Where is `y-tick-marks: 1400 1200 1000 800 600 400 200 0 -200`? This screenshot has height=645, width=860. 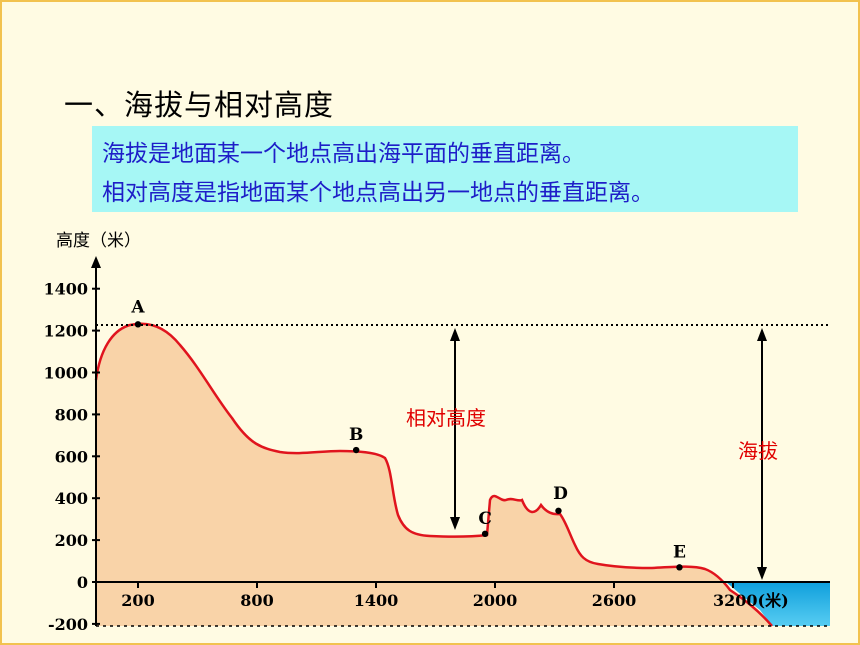 y-tick-marks: 1400 1200 1000 800 600 400 200 0 -200 is located at coordinates (71, 457).